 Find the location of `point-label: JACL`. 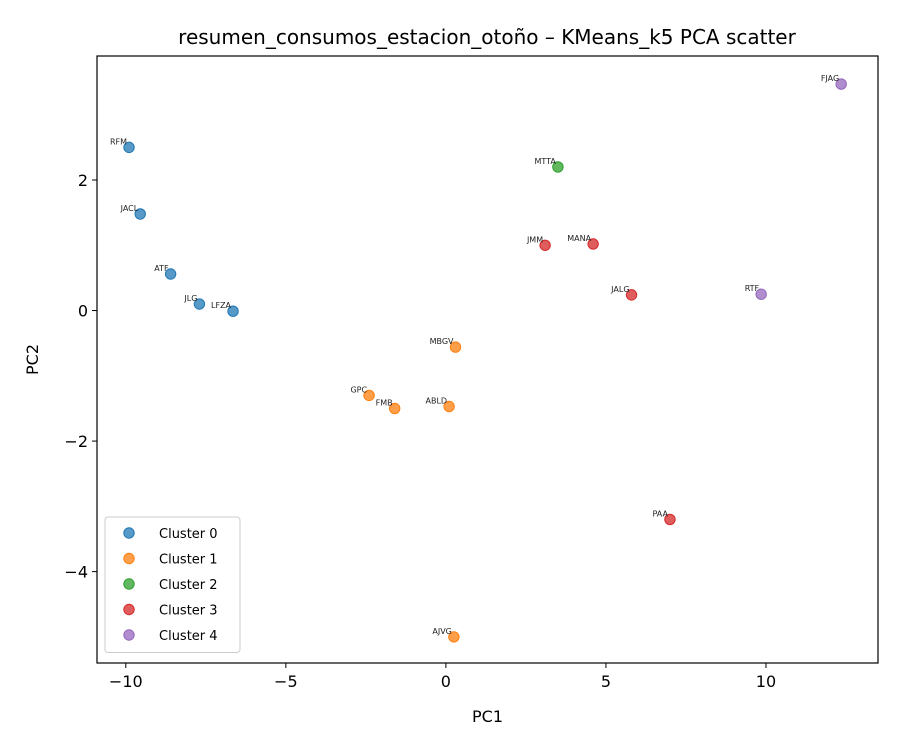

point-label: JACL is located at coordinates (129, 208).